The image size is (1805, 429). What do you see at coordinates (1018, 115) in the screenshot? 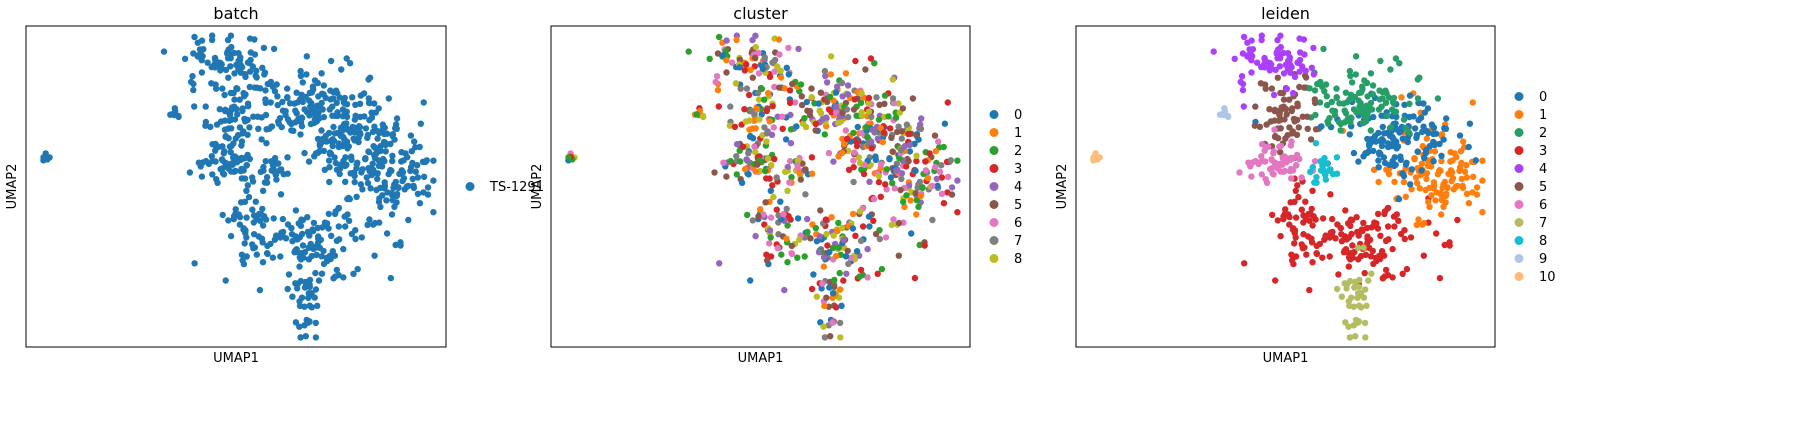
I see `legend-label: 0` at bounding box center [1018, 115].